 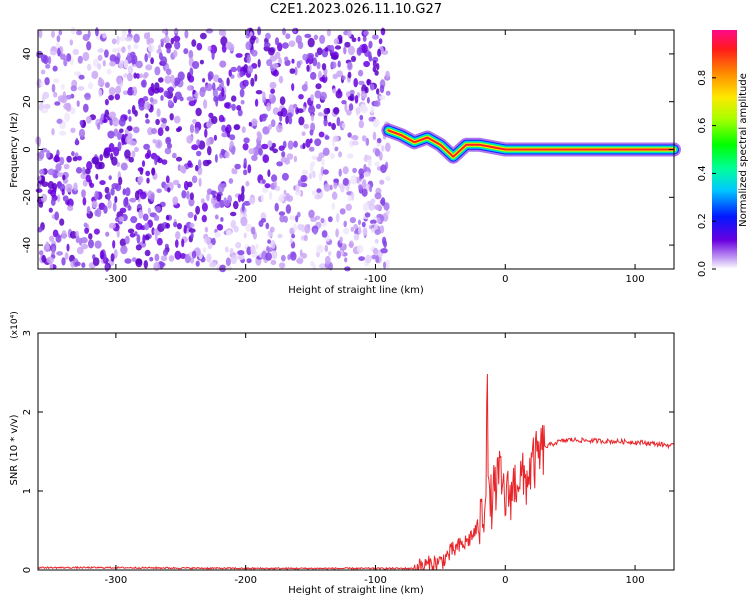 I want to click on snr-y-tick-label: 1, so click(x=27, y=491).